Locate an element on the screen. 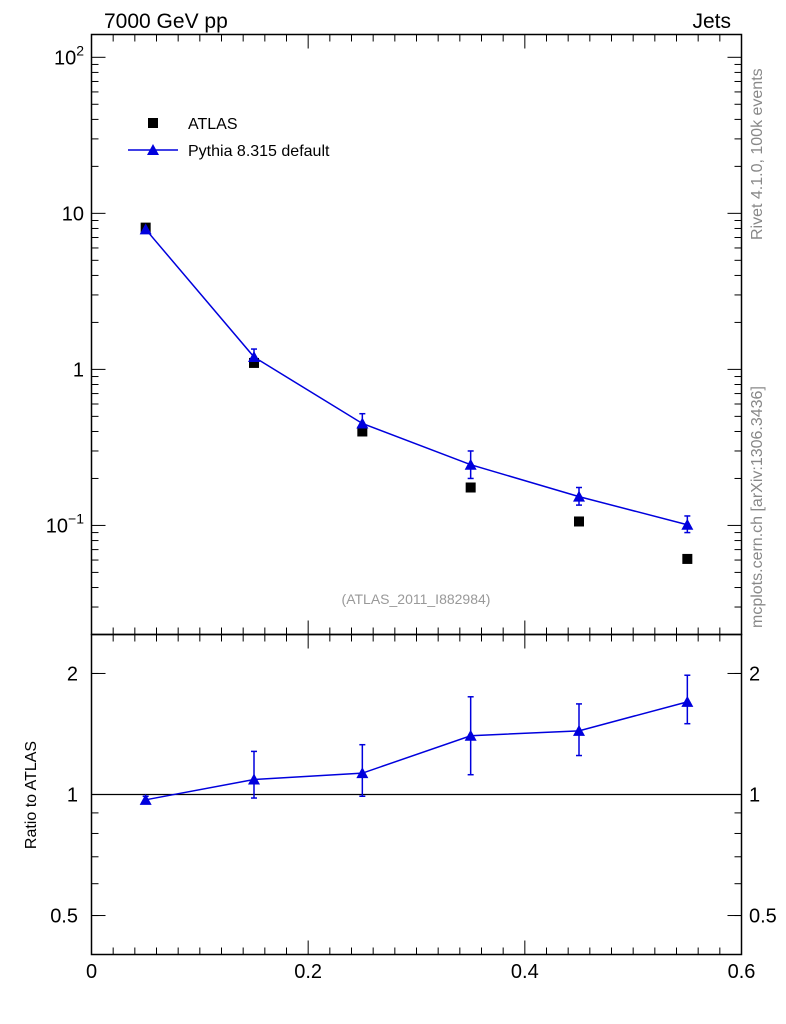 Image resolution: width=786 pixels, height=1024 pixels. legend-pythia-label: Pythia 8.315 default is located at coordinates (259, 151).